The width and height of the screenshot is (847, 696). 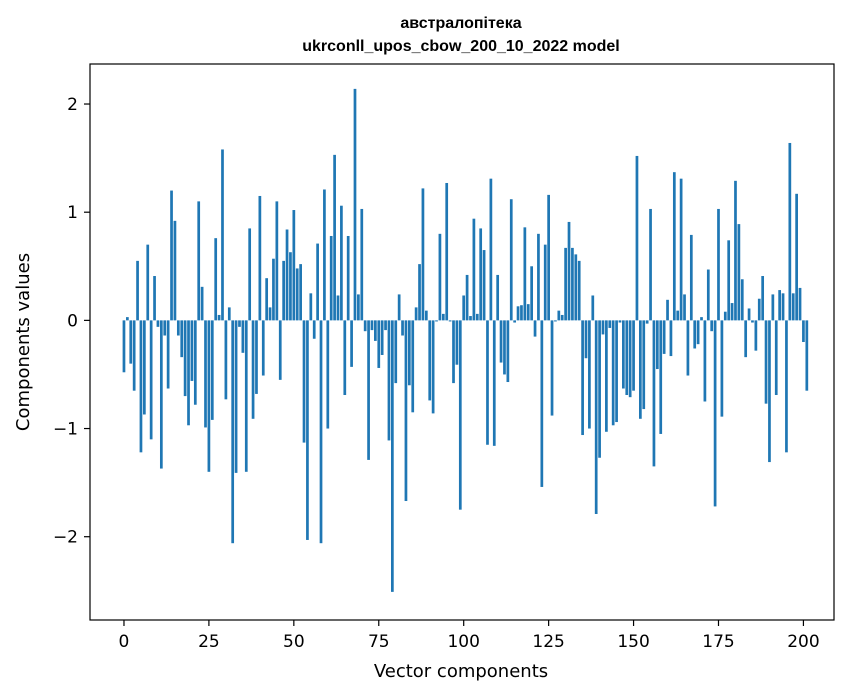 I want to click on x-tick-label: 125, so click(x=548, y=642).